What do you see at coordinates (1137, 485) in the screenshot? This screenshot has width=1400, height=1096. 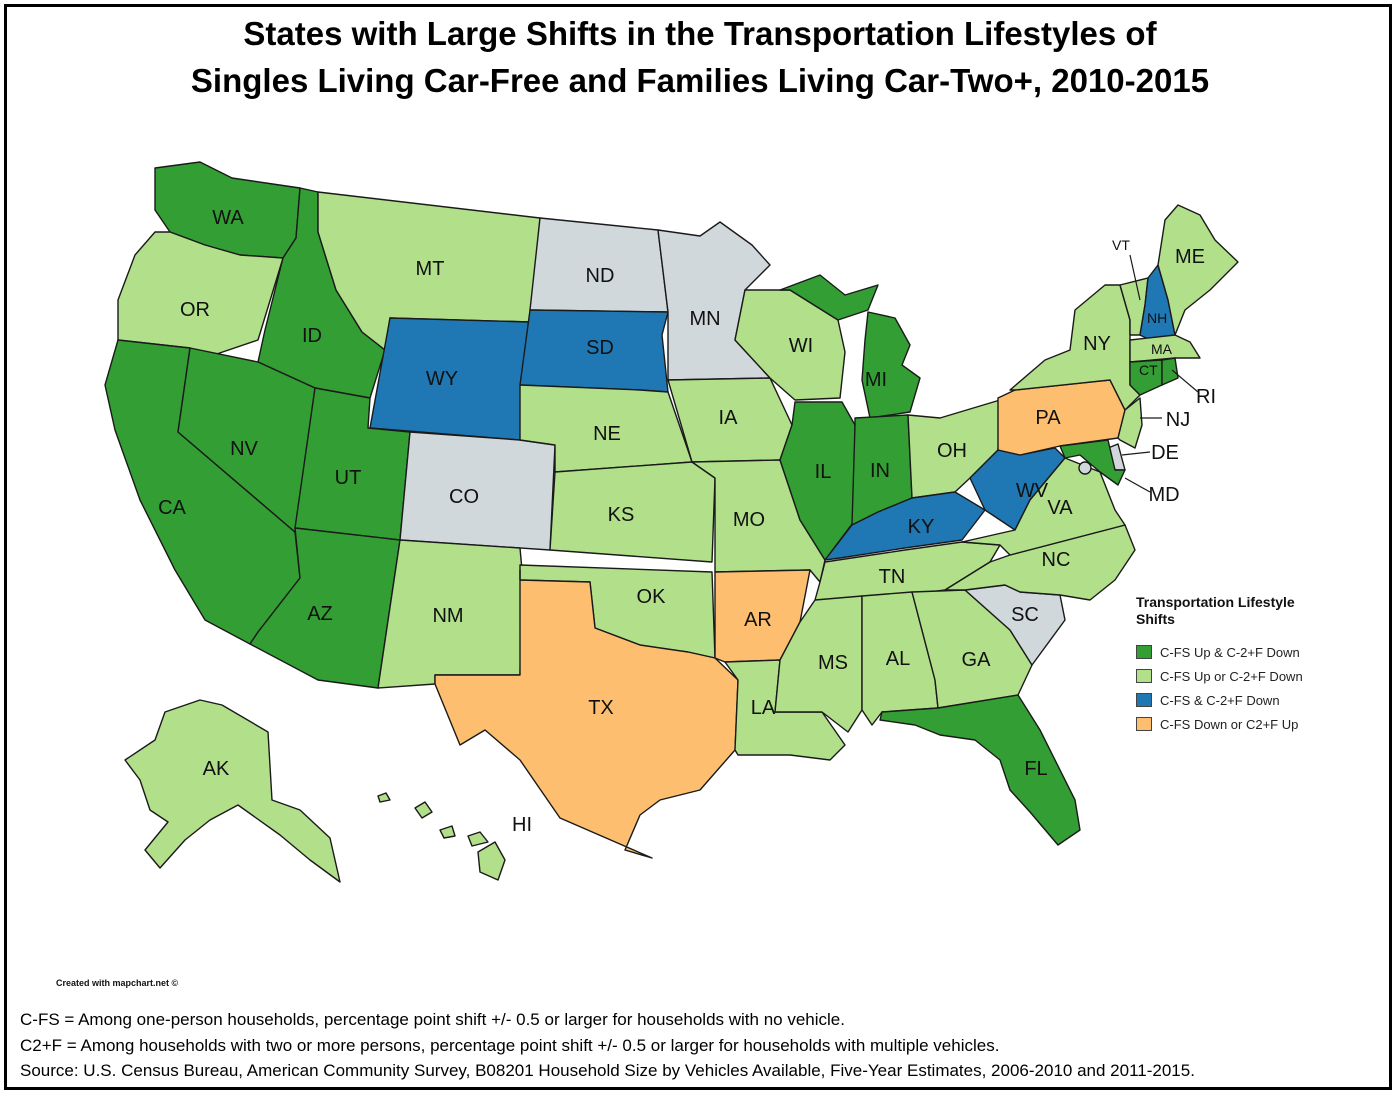 I see `leader-md` at bounding box center [1137, 485].